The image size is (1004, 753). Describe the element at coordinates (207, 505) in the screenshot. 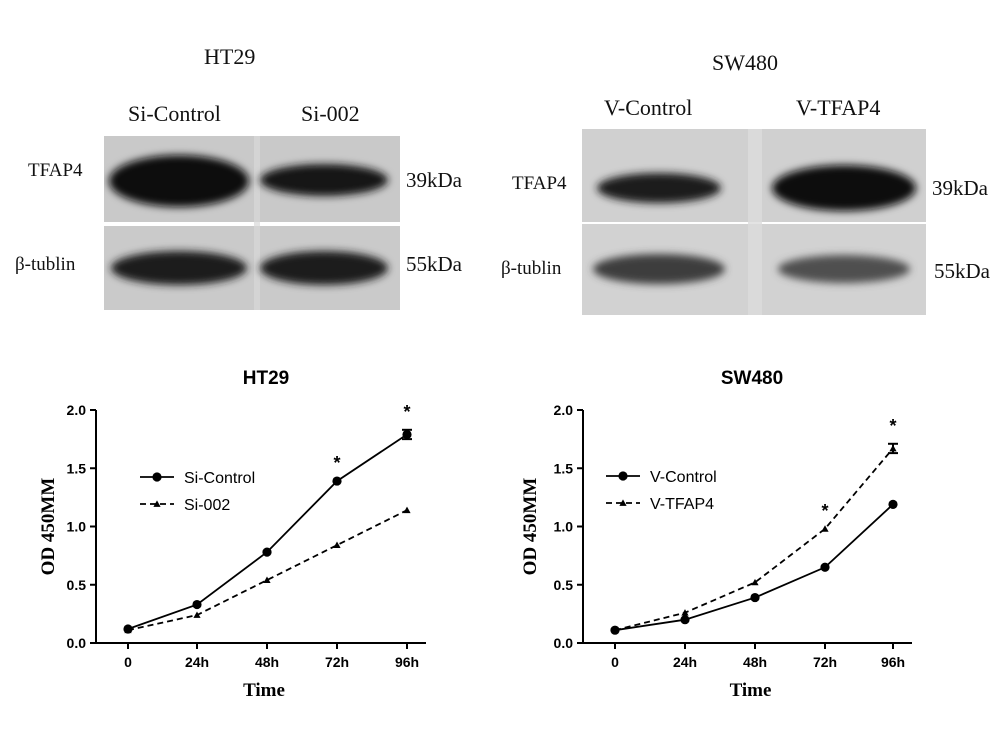

I see `legend-label-si-002: Si-002` at that location.